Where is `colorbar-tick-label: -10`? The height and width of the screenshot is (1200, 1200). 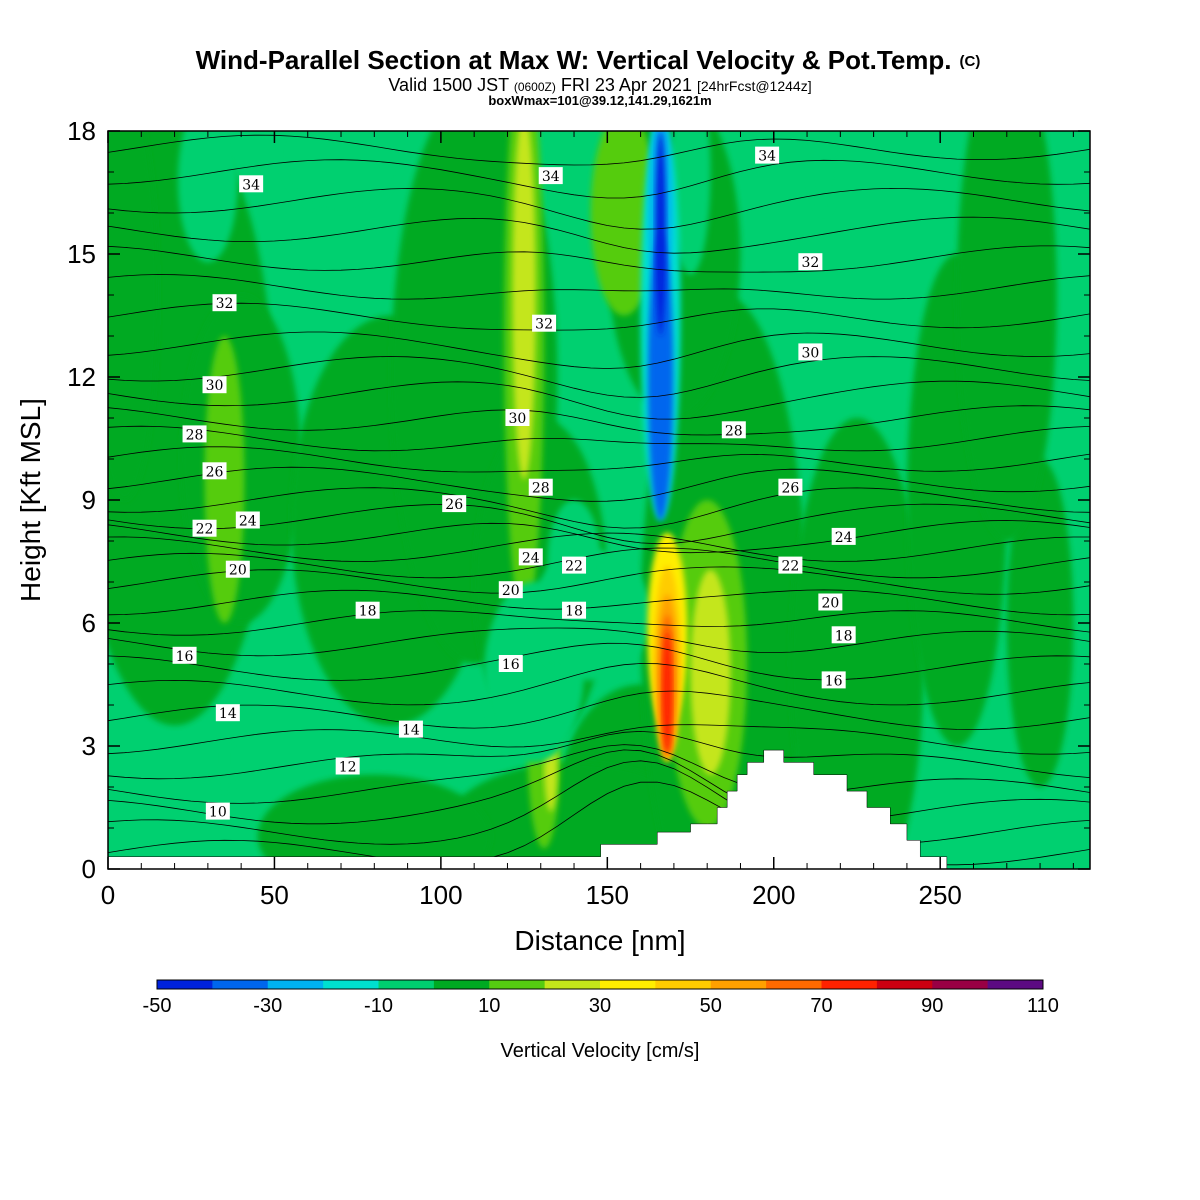
colorbar-tick-label: -10 is located at coordinates (378, 1006).